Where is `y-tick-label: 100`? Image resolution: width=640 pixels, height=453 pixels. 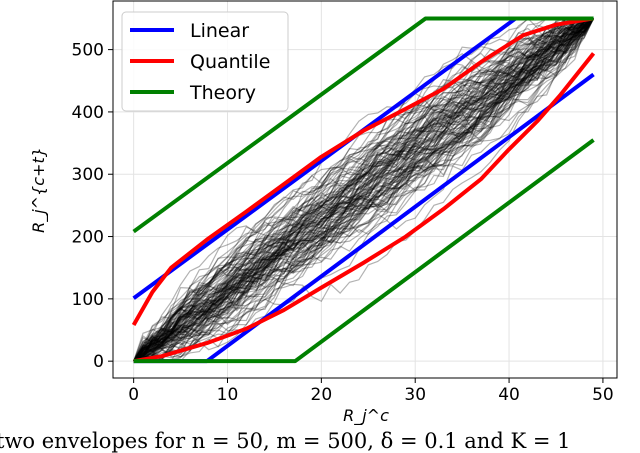 y-tick-label: 100 is located at coordinates (88, 300).